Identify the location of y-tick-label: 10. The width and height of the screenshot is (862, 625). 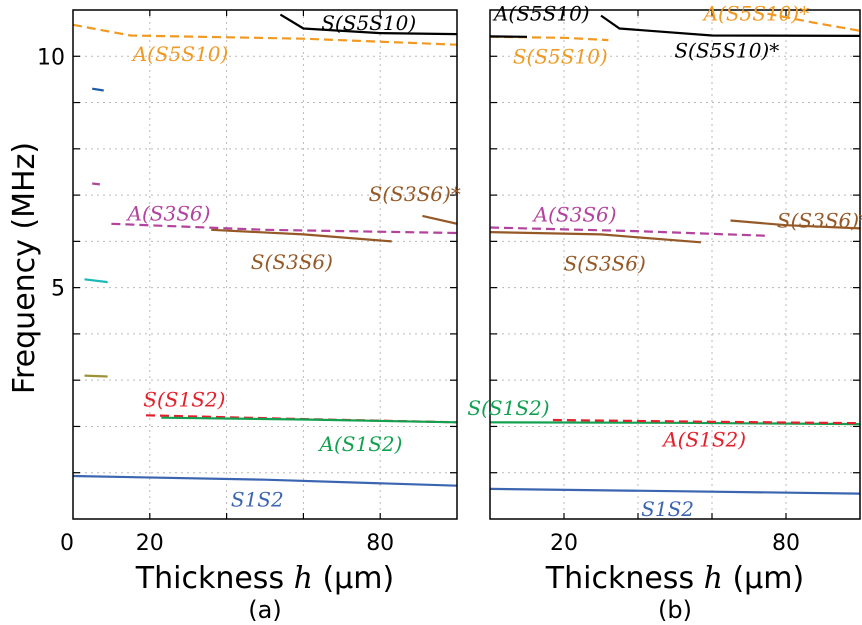
(51, 57).